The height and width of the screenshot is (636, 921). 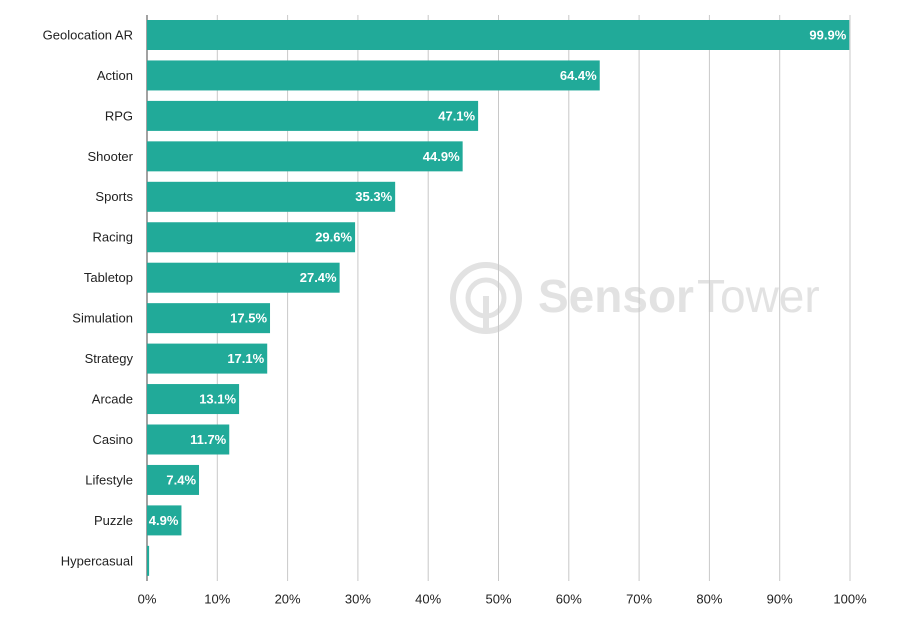 What do you see at coordinates (780, 598) in the screenshot?
I see `x-tick-label: 90%` at bounding box center [780, 598].